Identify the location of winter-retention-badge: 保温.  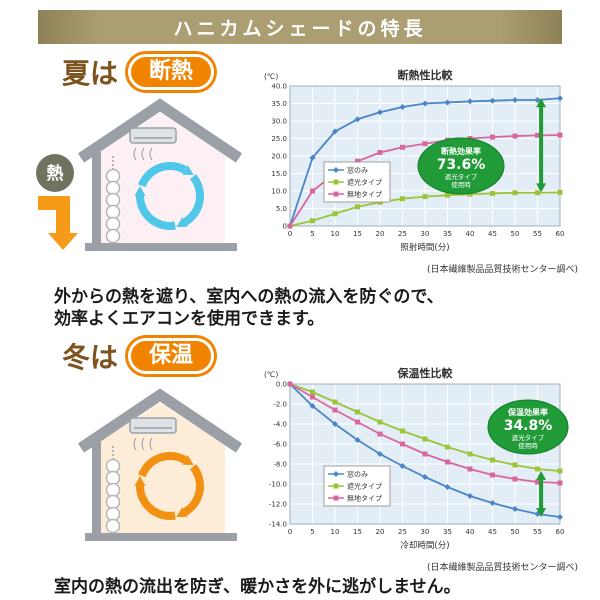
(171, 356).